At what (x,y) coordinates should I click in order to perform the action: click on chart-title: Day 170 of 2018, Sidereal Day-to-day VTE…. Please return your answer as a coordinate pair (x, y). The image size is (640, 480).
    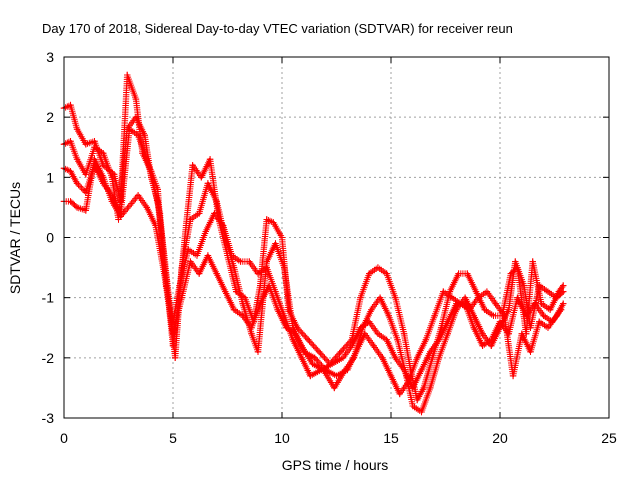
    Looking at the image, I should click on (277, 28).